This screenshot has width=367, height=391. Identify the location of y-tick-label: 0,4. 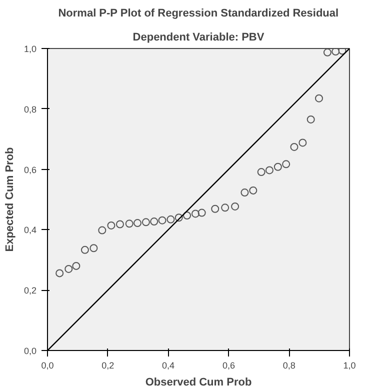
(30, 230).